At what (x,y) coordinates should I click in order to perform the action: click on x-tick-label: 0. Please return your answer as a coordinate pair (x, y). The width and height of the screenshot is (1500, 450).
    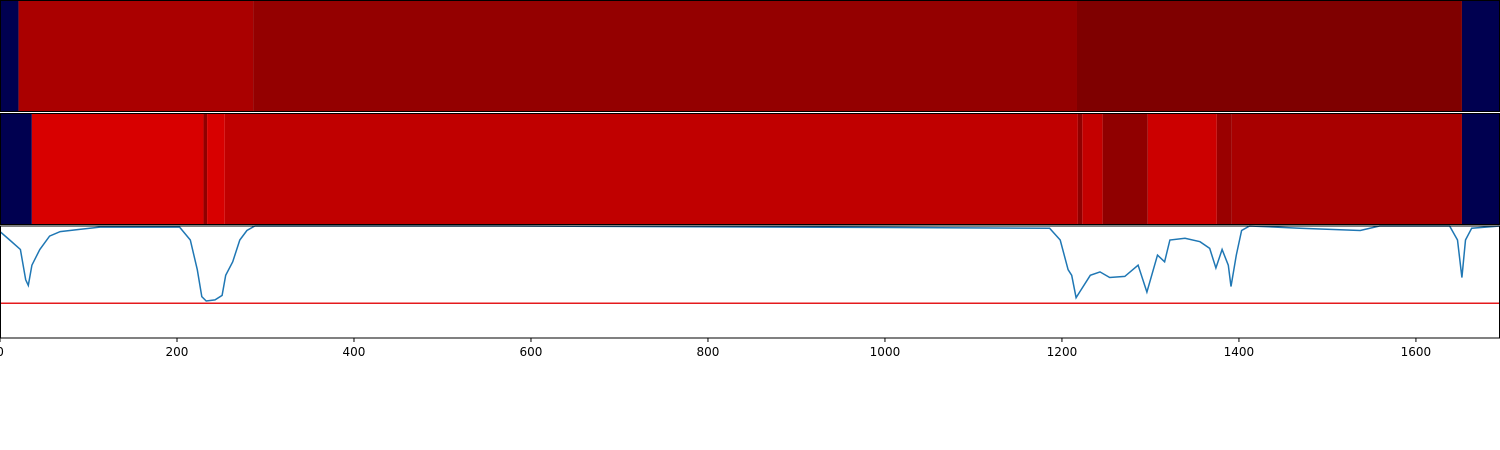
    Looking at the image, I should click on (2, 352).